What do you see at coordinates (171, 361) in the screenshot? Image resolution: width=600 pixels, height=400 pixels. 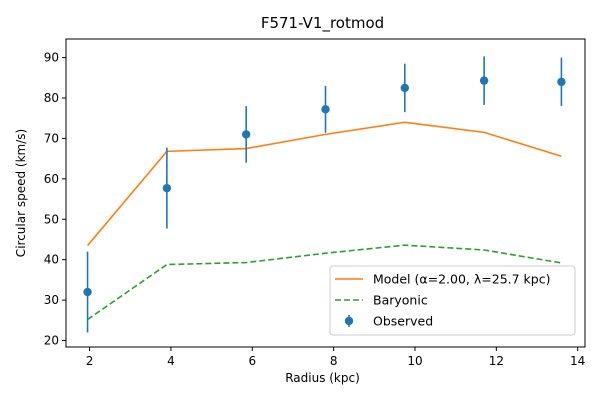 I see `x-tick-label: 4` at bounding box center [171, 361].